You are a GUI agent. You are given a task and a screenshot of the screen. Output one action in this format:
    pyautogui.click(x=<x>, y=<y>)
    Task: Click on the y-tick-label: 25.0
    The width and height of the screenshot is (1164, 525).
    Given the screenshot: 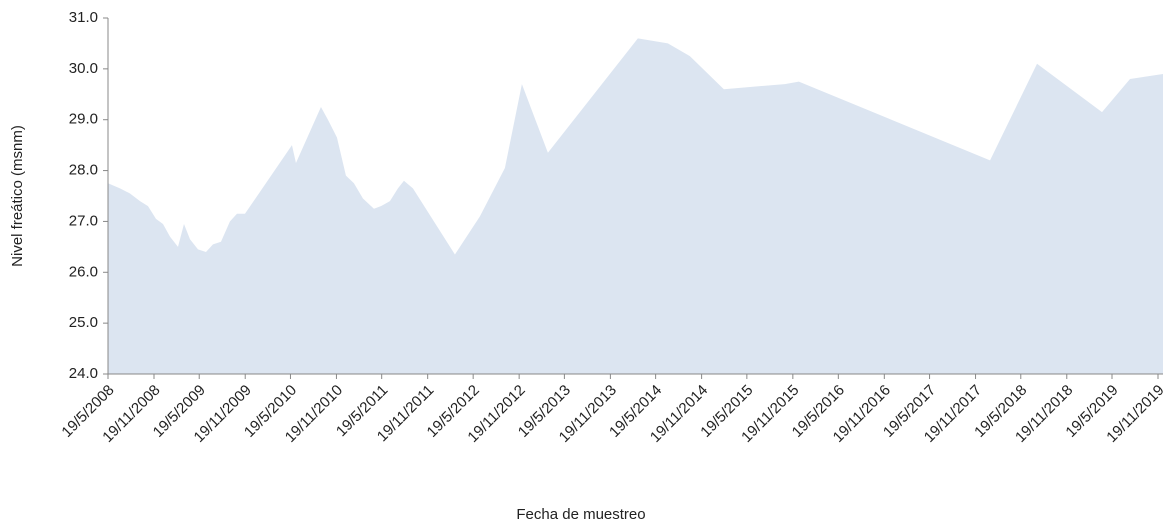 What is the action you would take?
    pyautogui.click(x=83, y=322)
    